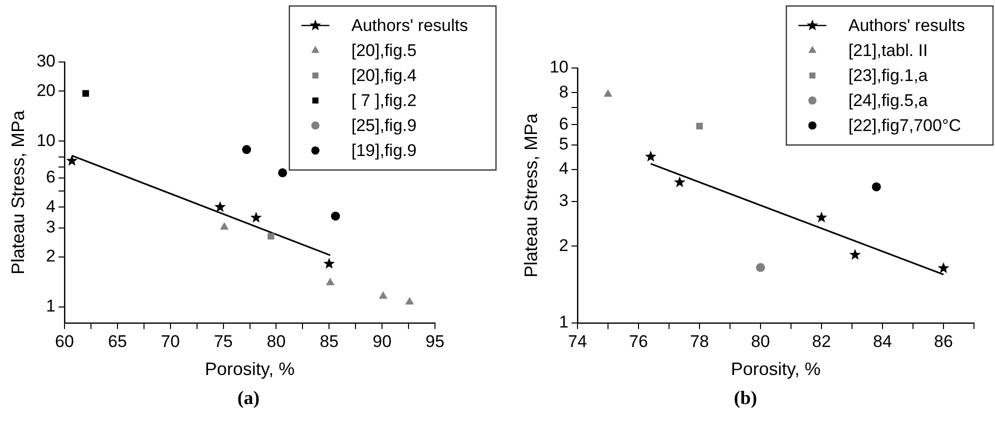 The height and width of the screenshot is (432, 995). Describe the element at coordinates (223, 341) in the screenshot. I see `x-tick-label: 75` at that location.